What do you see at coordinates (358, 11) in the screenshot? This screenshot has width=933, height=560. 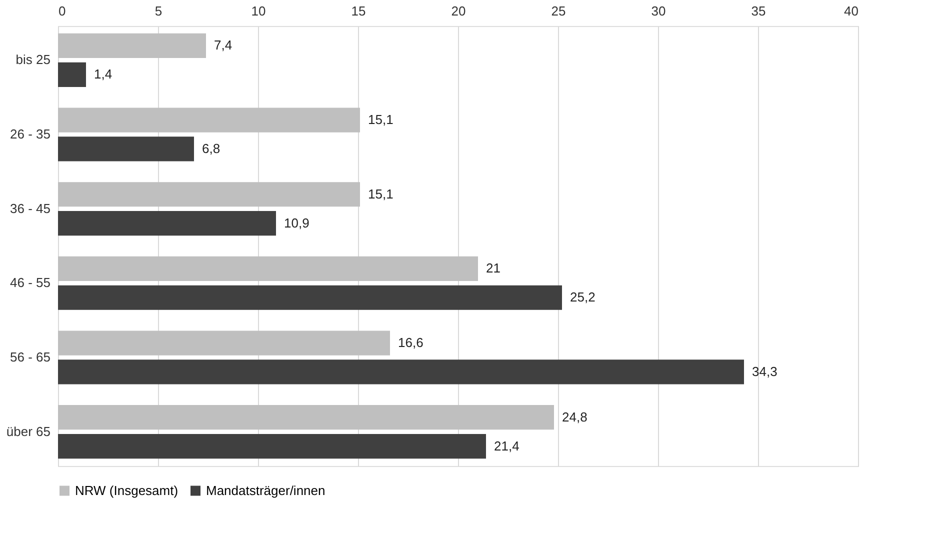 I see `x-tick-label: 15` at bounding box center [358, 11].